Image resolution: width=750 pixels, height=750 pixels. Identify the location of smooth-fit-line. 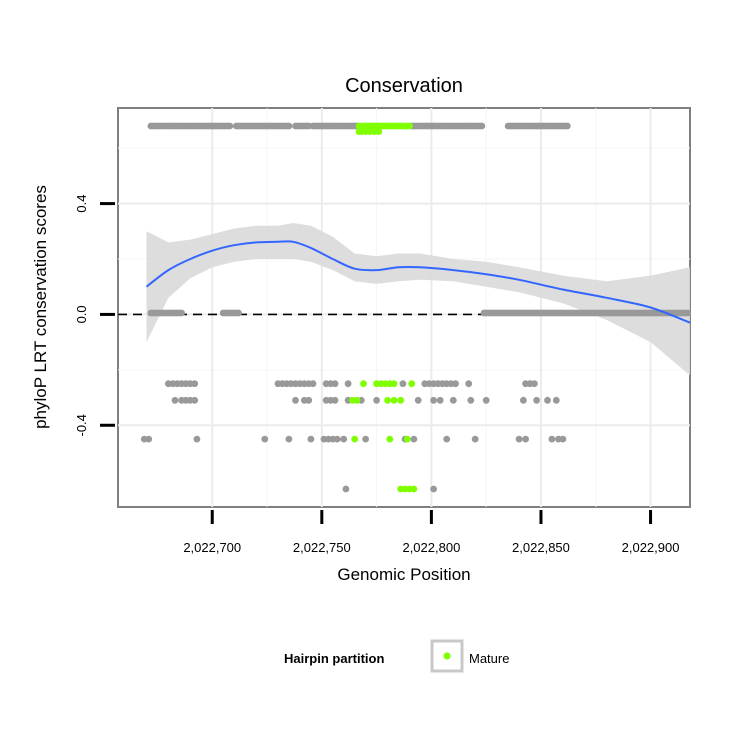
(418, 282).